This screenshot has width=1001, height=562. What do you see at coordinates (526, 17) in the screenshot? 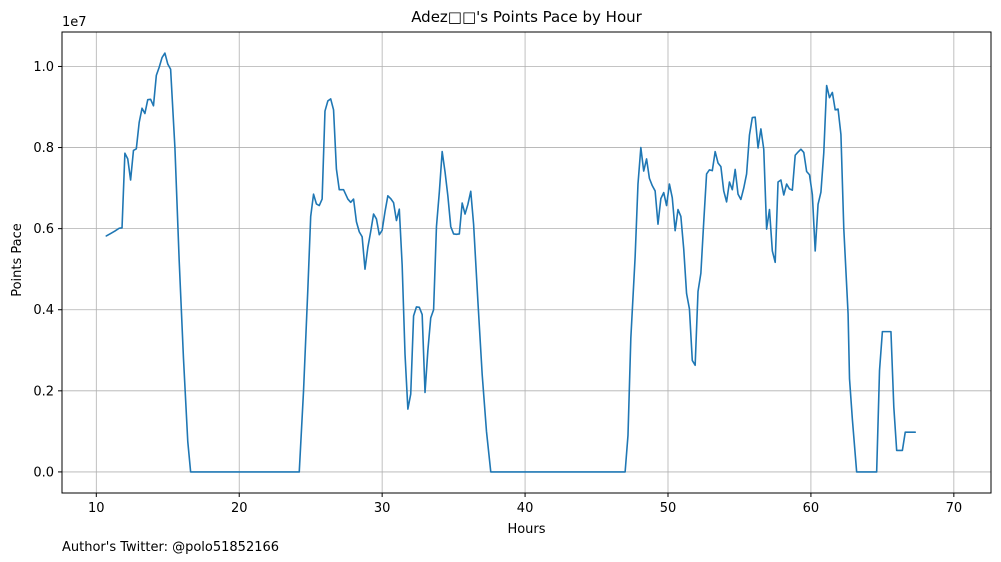
I see `chart-title: Adez□□'s Points Pace by Hour` at bounding box center [526, 17].